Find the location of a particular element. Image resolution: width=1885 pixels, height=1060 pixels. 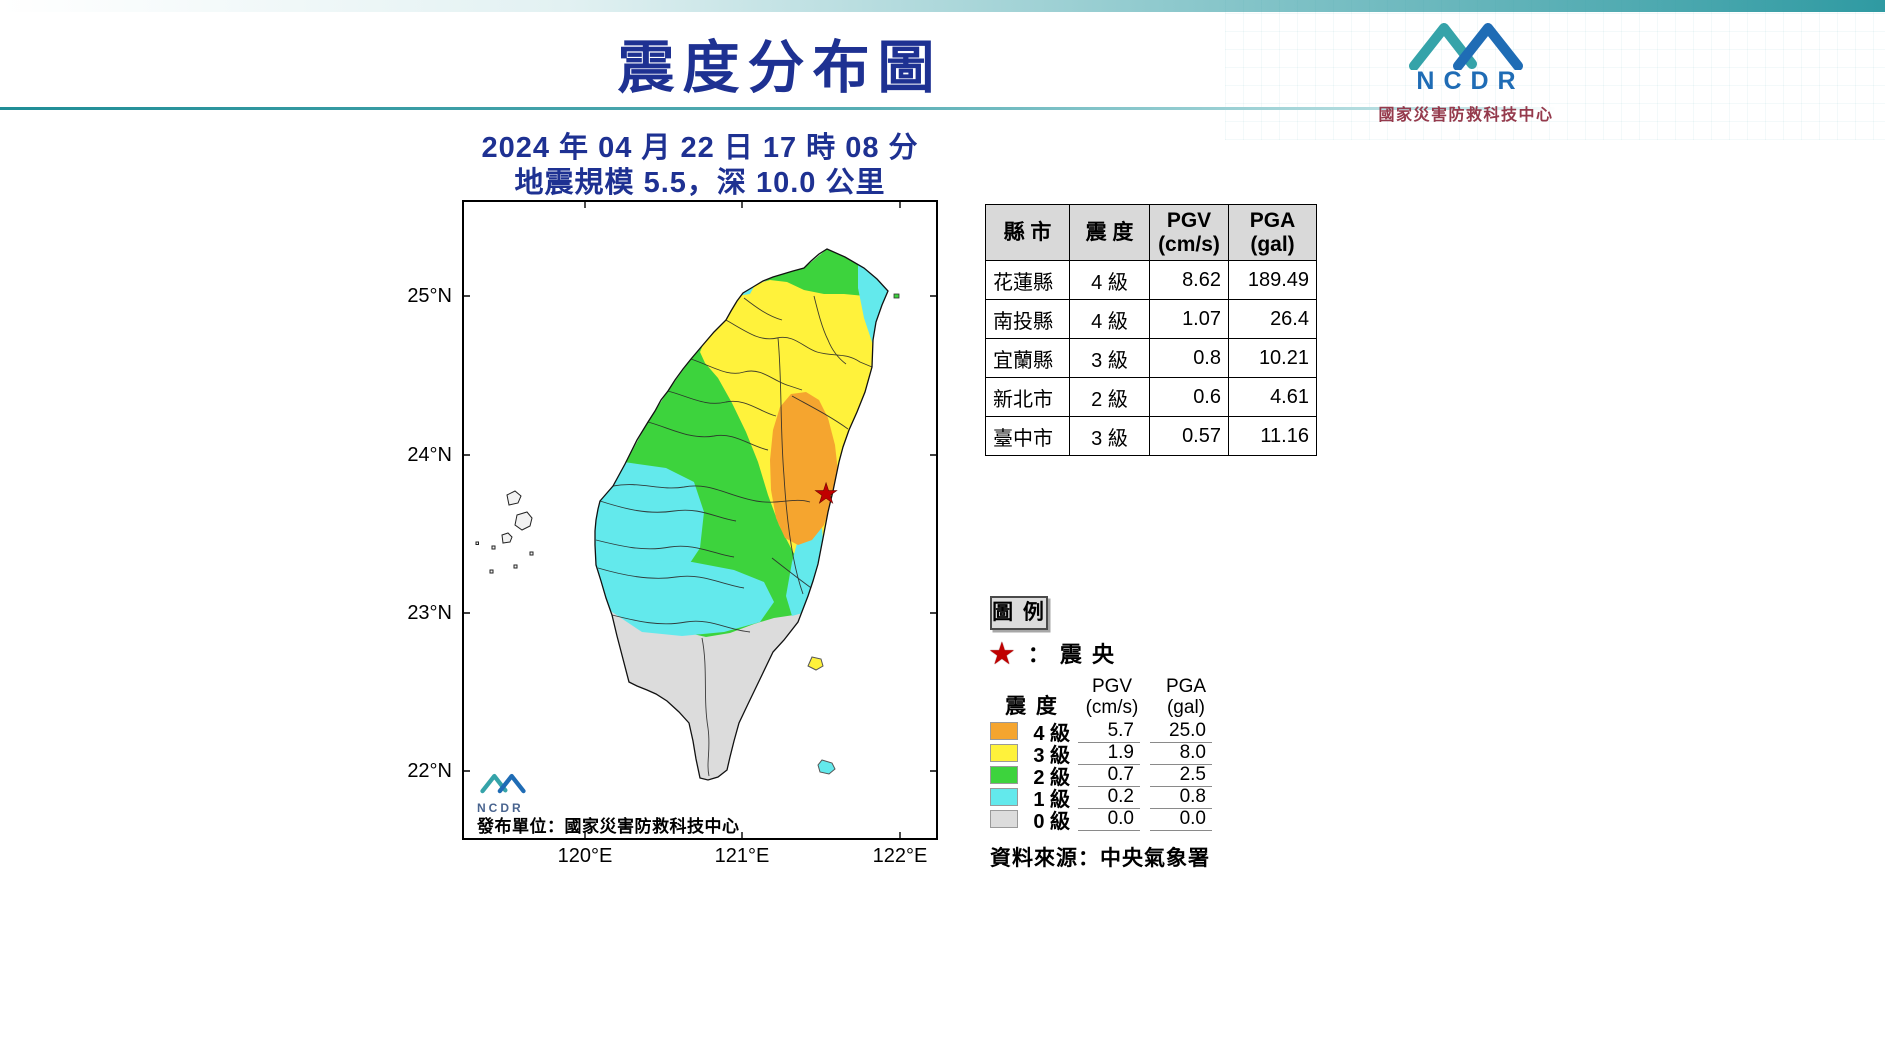

orchid-island is located at coordinates (826, 767).